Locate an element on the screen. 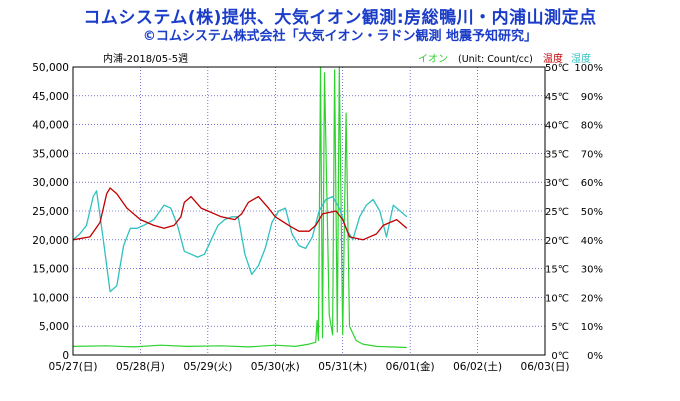 The height and width of the screenshot is (401, 680). y-right-temp-label: 0℃ is located at coordinates (560, 356).